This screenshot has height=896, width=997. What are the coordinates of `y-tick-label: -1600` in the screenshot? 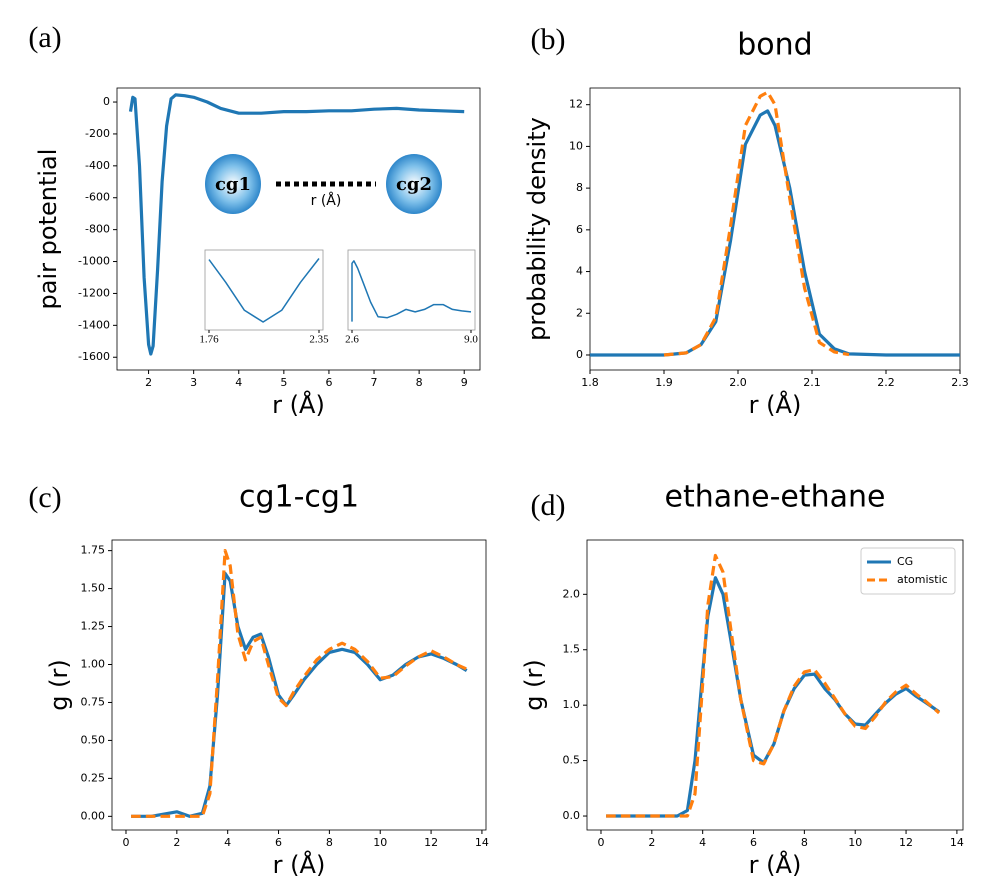 It's located at (94, 356).